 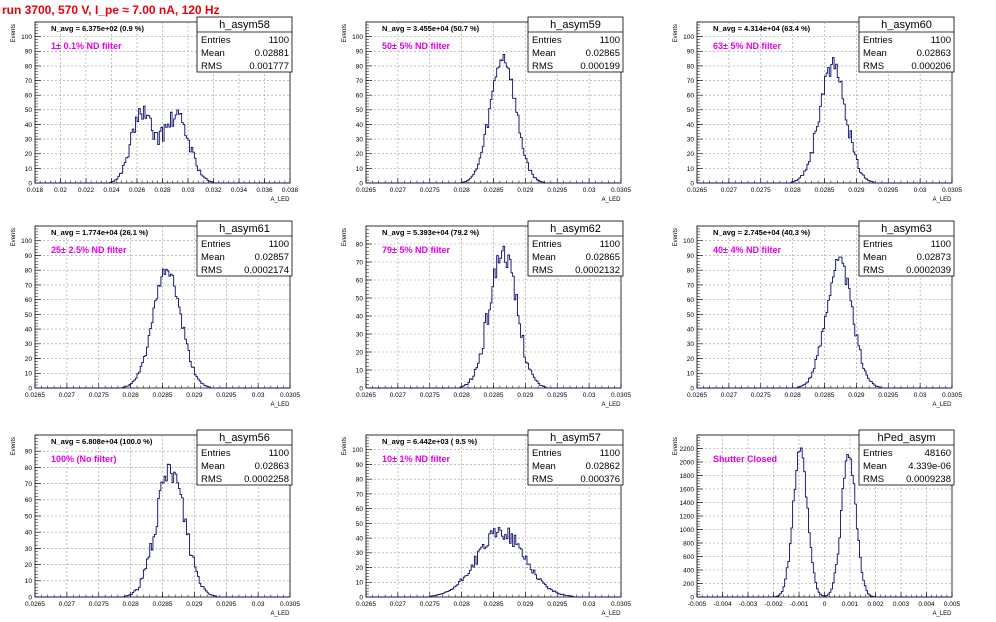 What do you see at coordinates (431, 232) in the screenshot?
I see `navg-label: N_avg = 5.393e+04 (79.2 %)` at bounding box center [431, 232].